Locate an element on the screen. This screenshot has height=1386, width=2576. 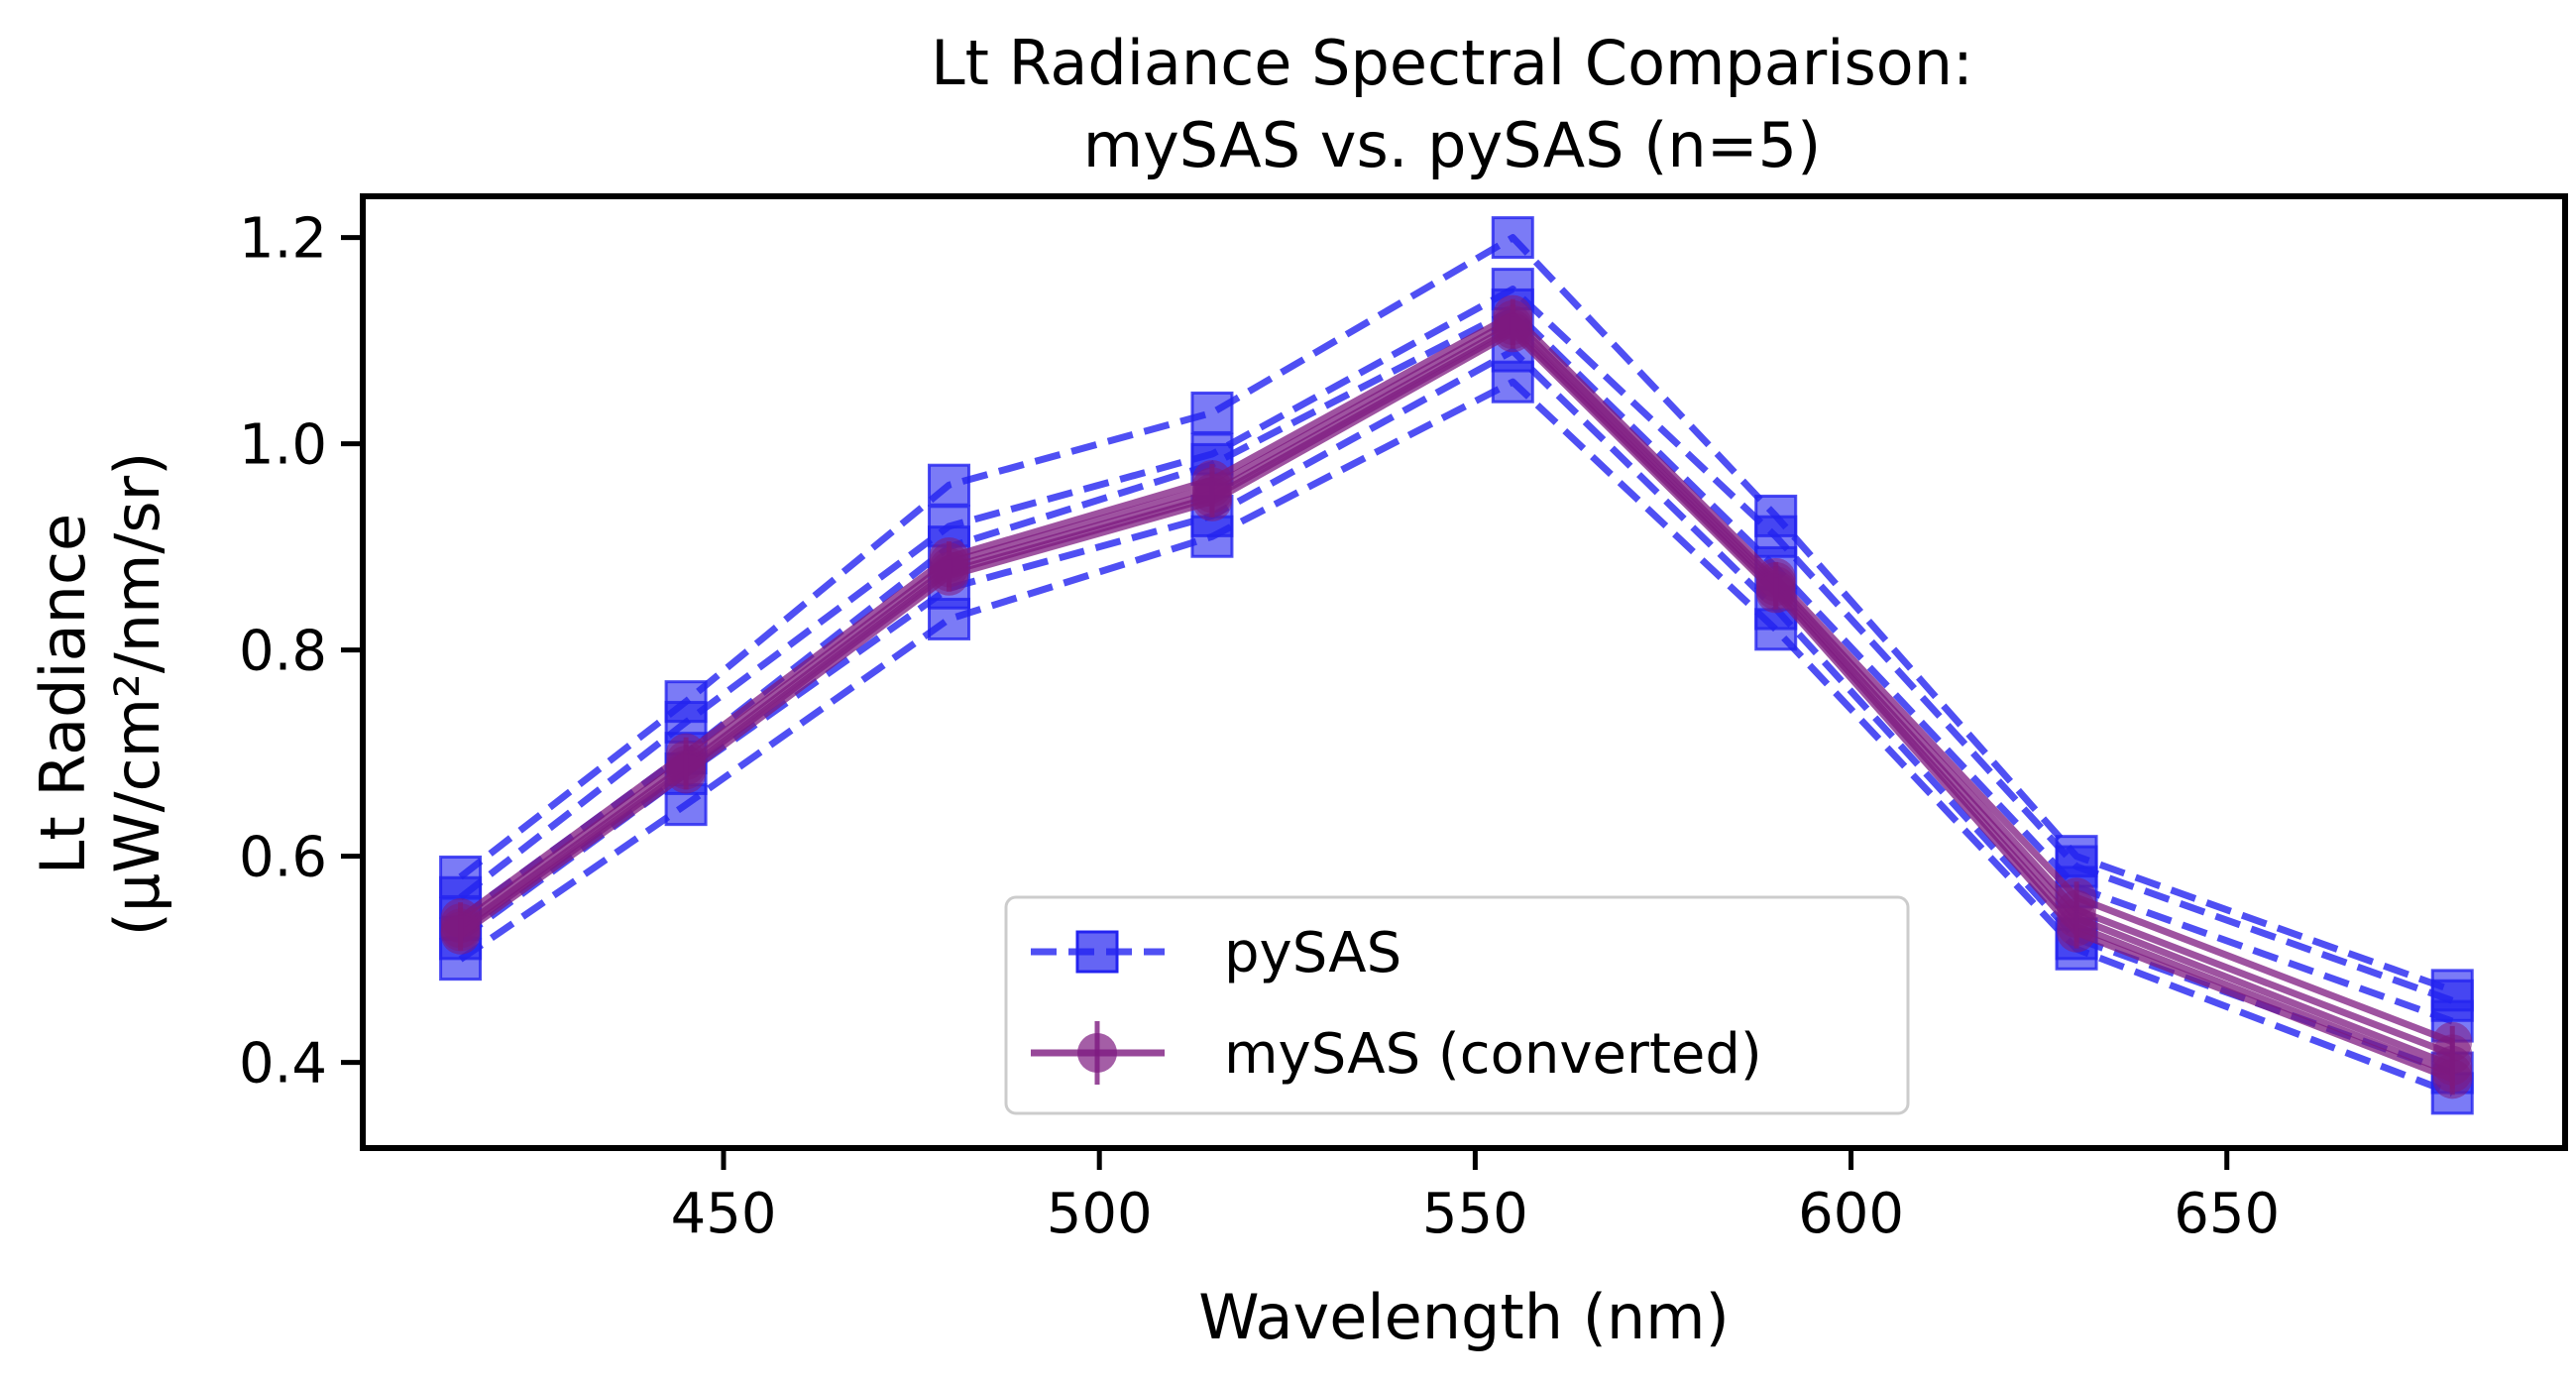
y-axis-label-line1: Lt Radiance is located at coordinates (63, 694).